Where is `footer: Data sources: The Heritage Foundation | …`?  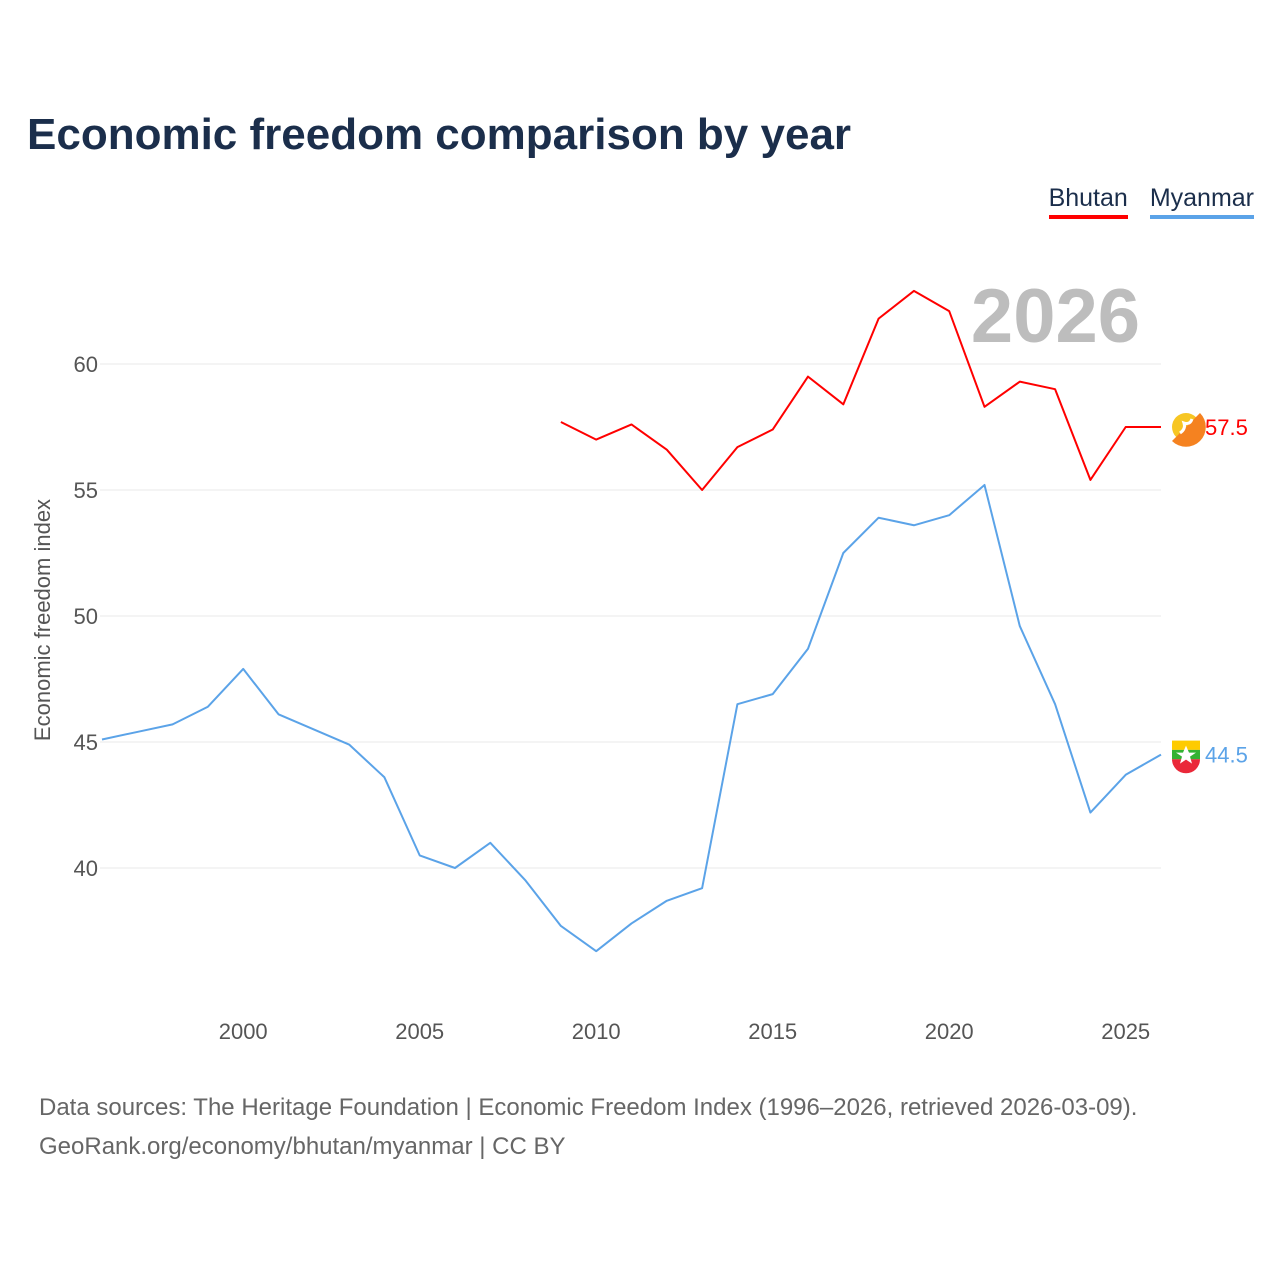
footer: Data sources: The Heritage Foundation | … is located at coordinates (588, 1127).